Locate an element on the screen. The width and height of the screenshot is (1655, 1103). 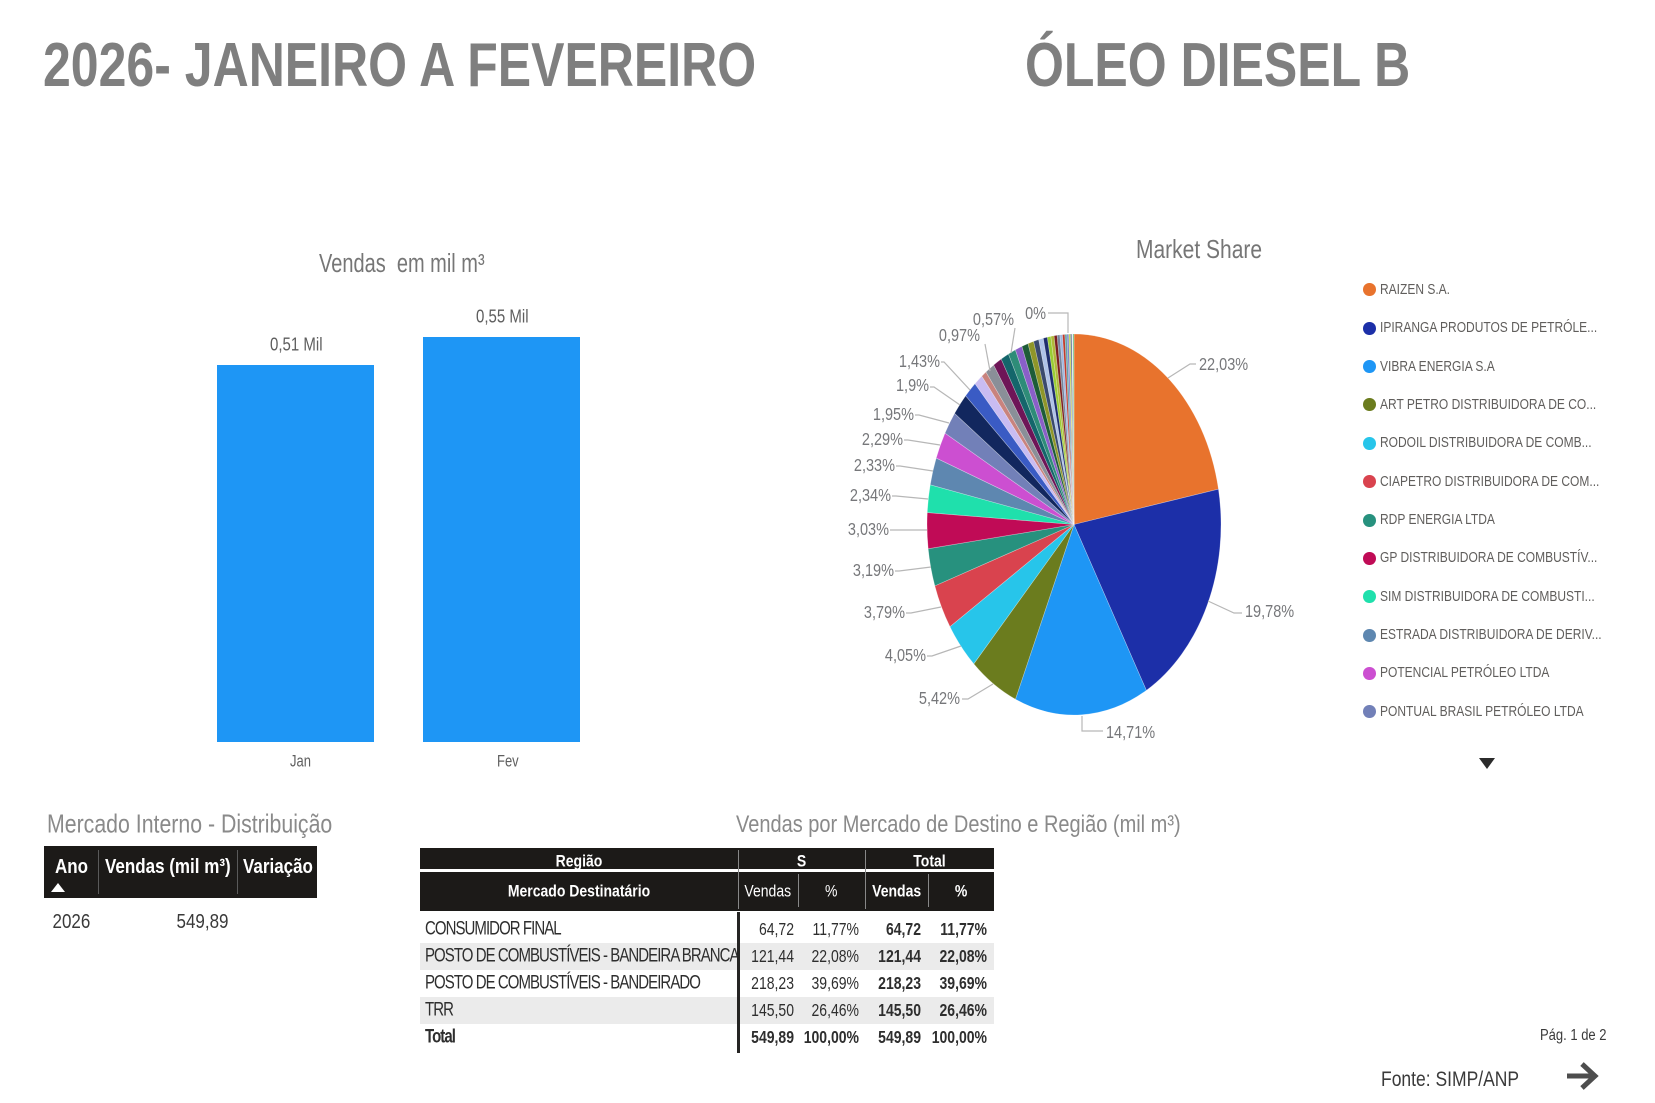
svg-text: 5,42% is located at coordinates (939, 699).